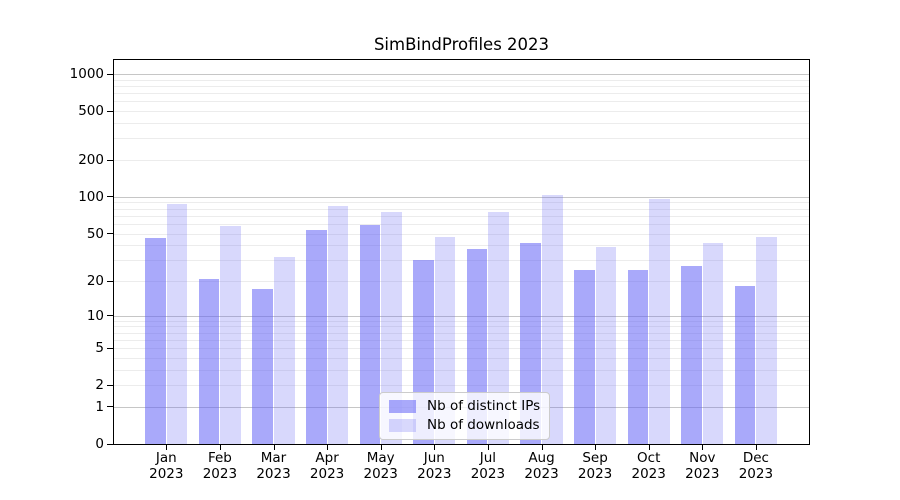  I want to click on x-tick-month: Oct, so click(649, 458).